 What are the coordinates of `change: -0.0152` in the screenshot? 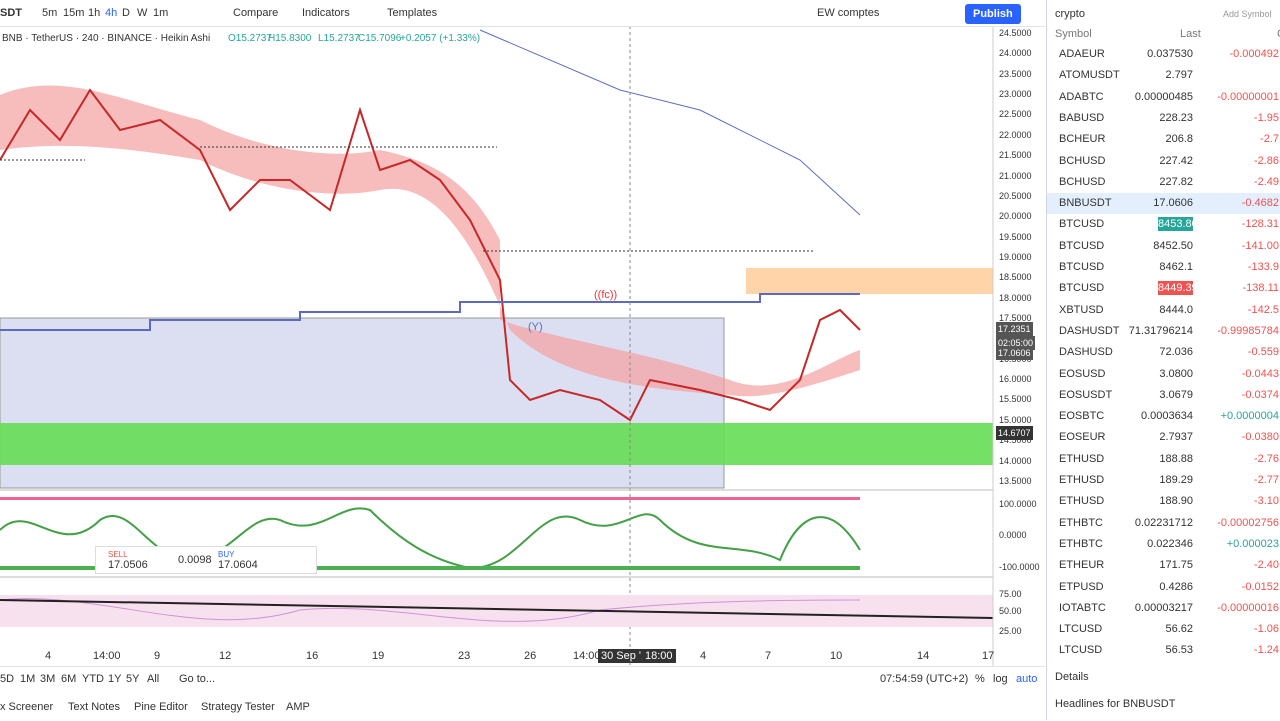 It's located at (1260, 586).